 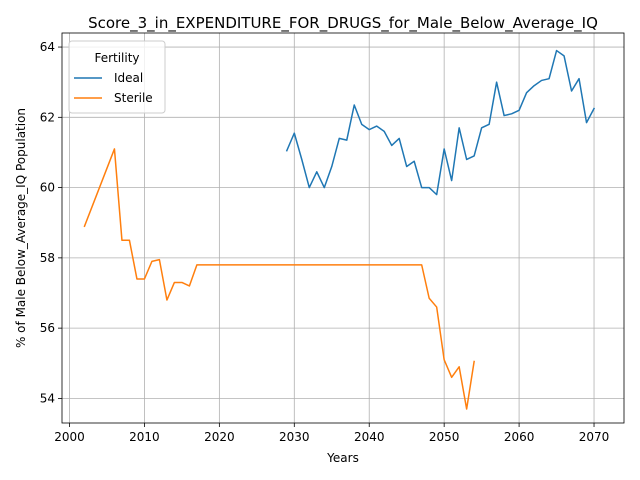 I want to click on y-tick-label: 64, so click(x=47, y=47).